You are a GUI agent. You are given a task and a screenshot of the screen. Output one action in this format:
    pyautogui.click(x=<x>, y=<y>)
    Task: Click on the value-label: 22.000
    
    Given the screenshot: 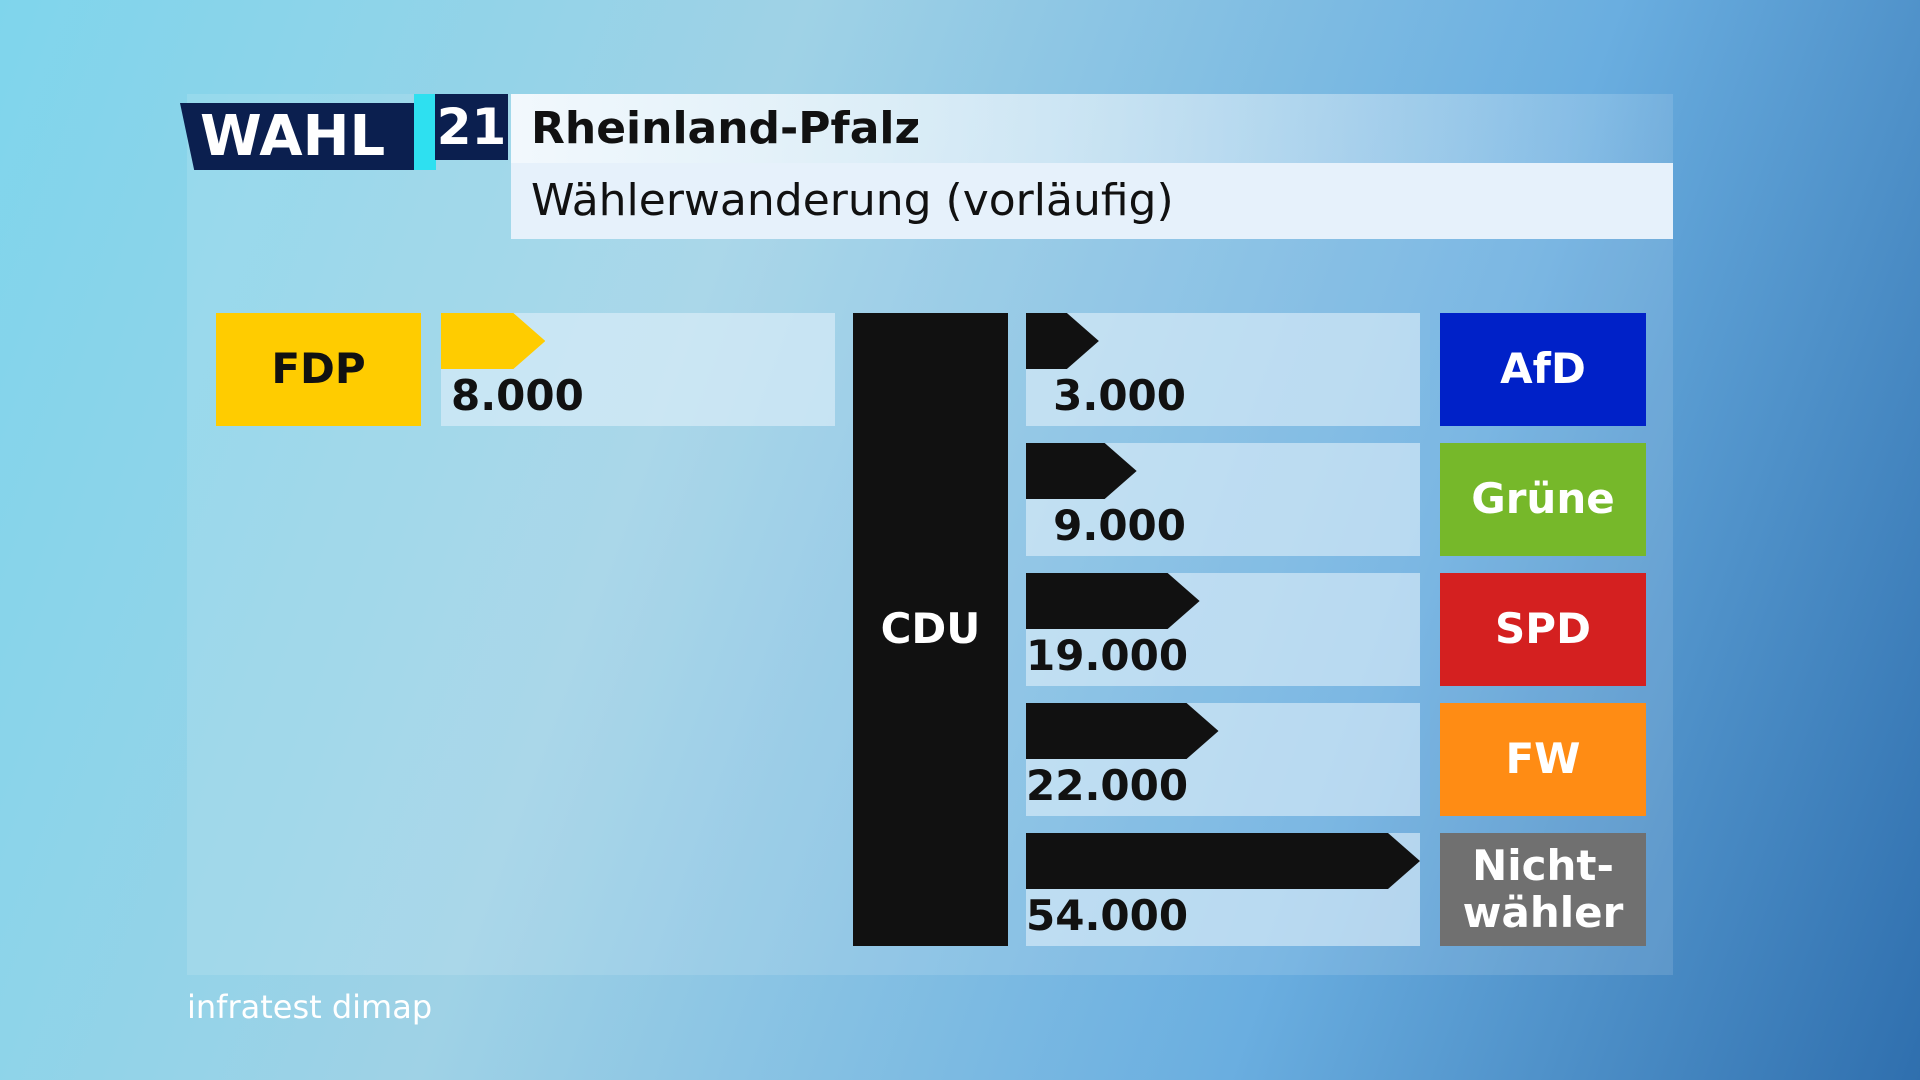 What is the action you would take?
    pyautogui.click(x=1107, y=785)
    